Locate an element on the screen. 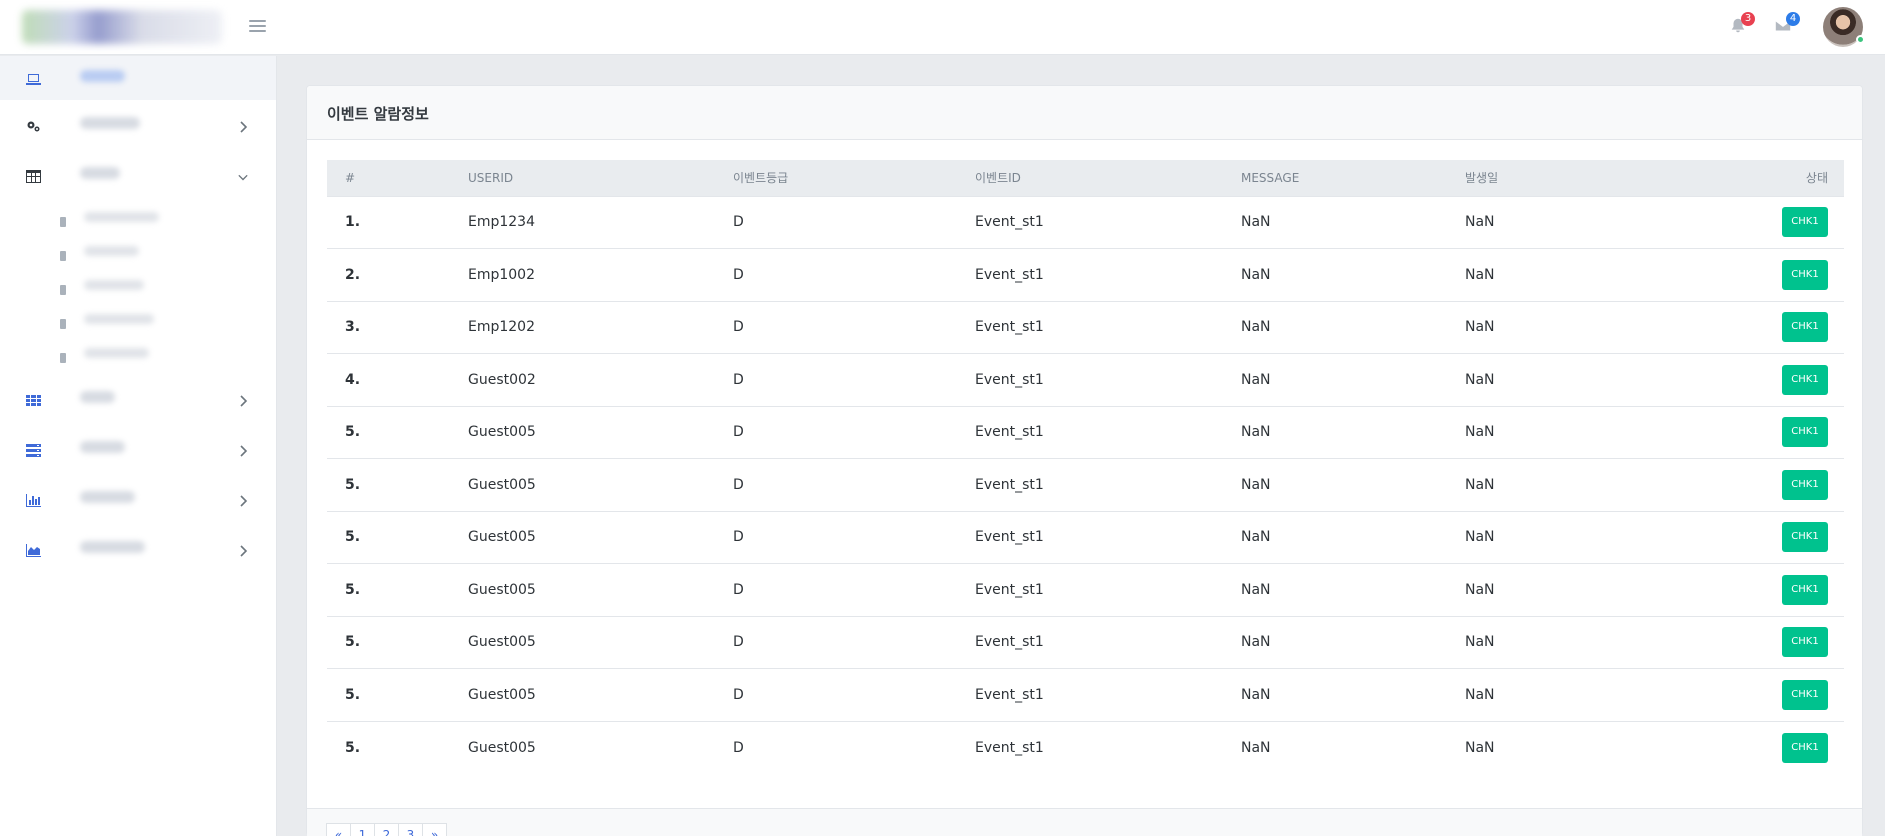  sidebar-item-bar-chart is located at coordinates (138, 499).